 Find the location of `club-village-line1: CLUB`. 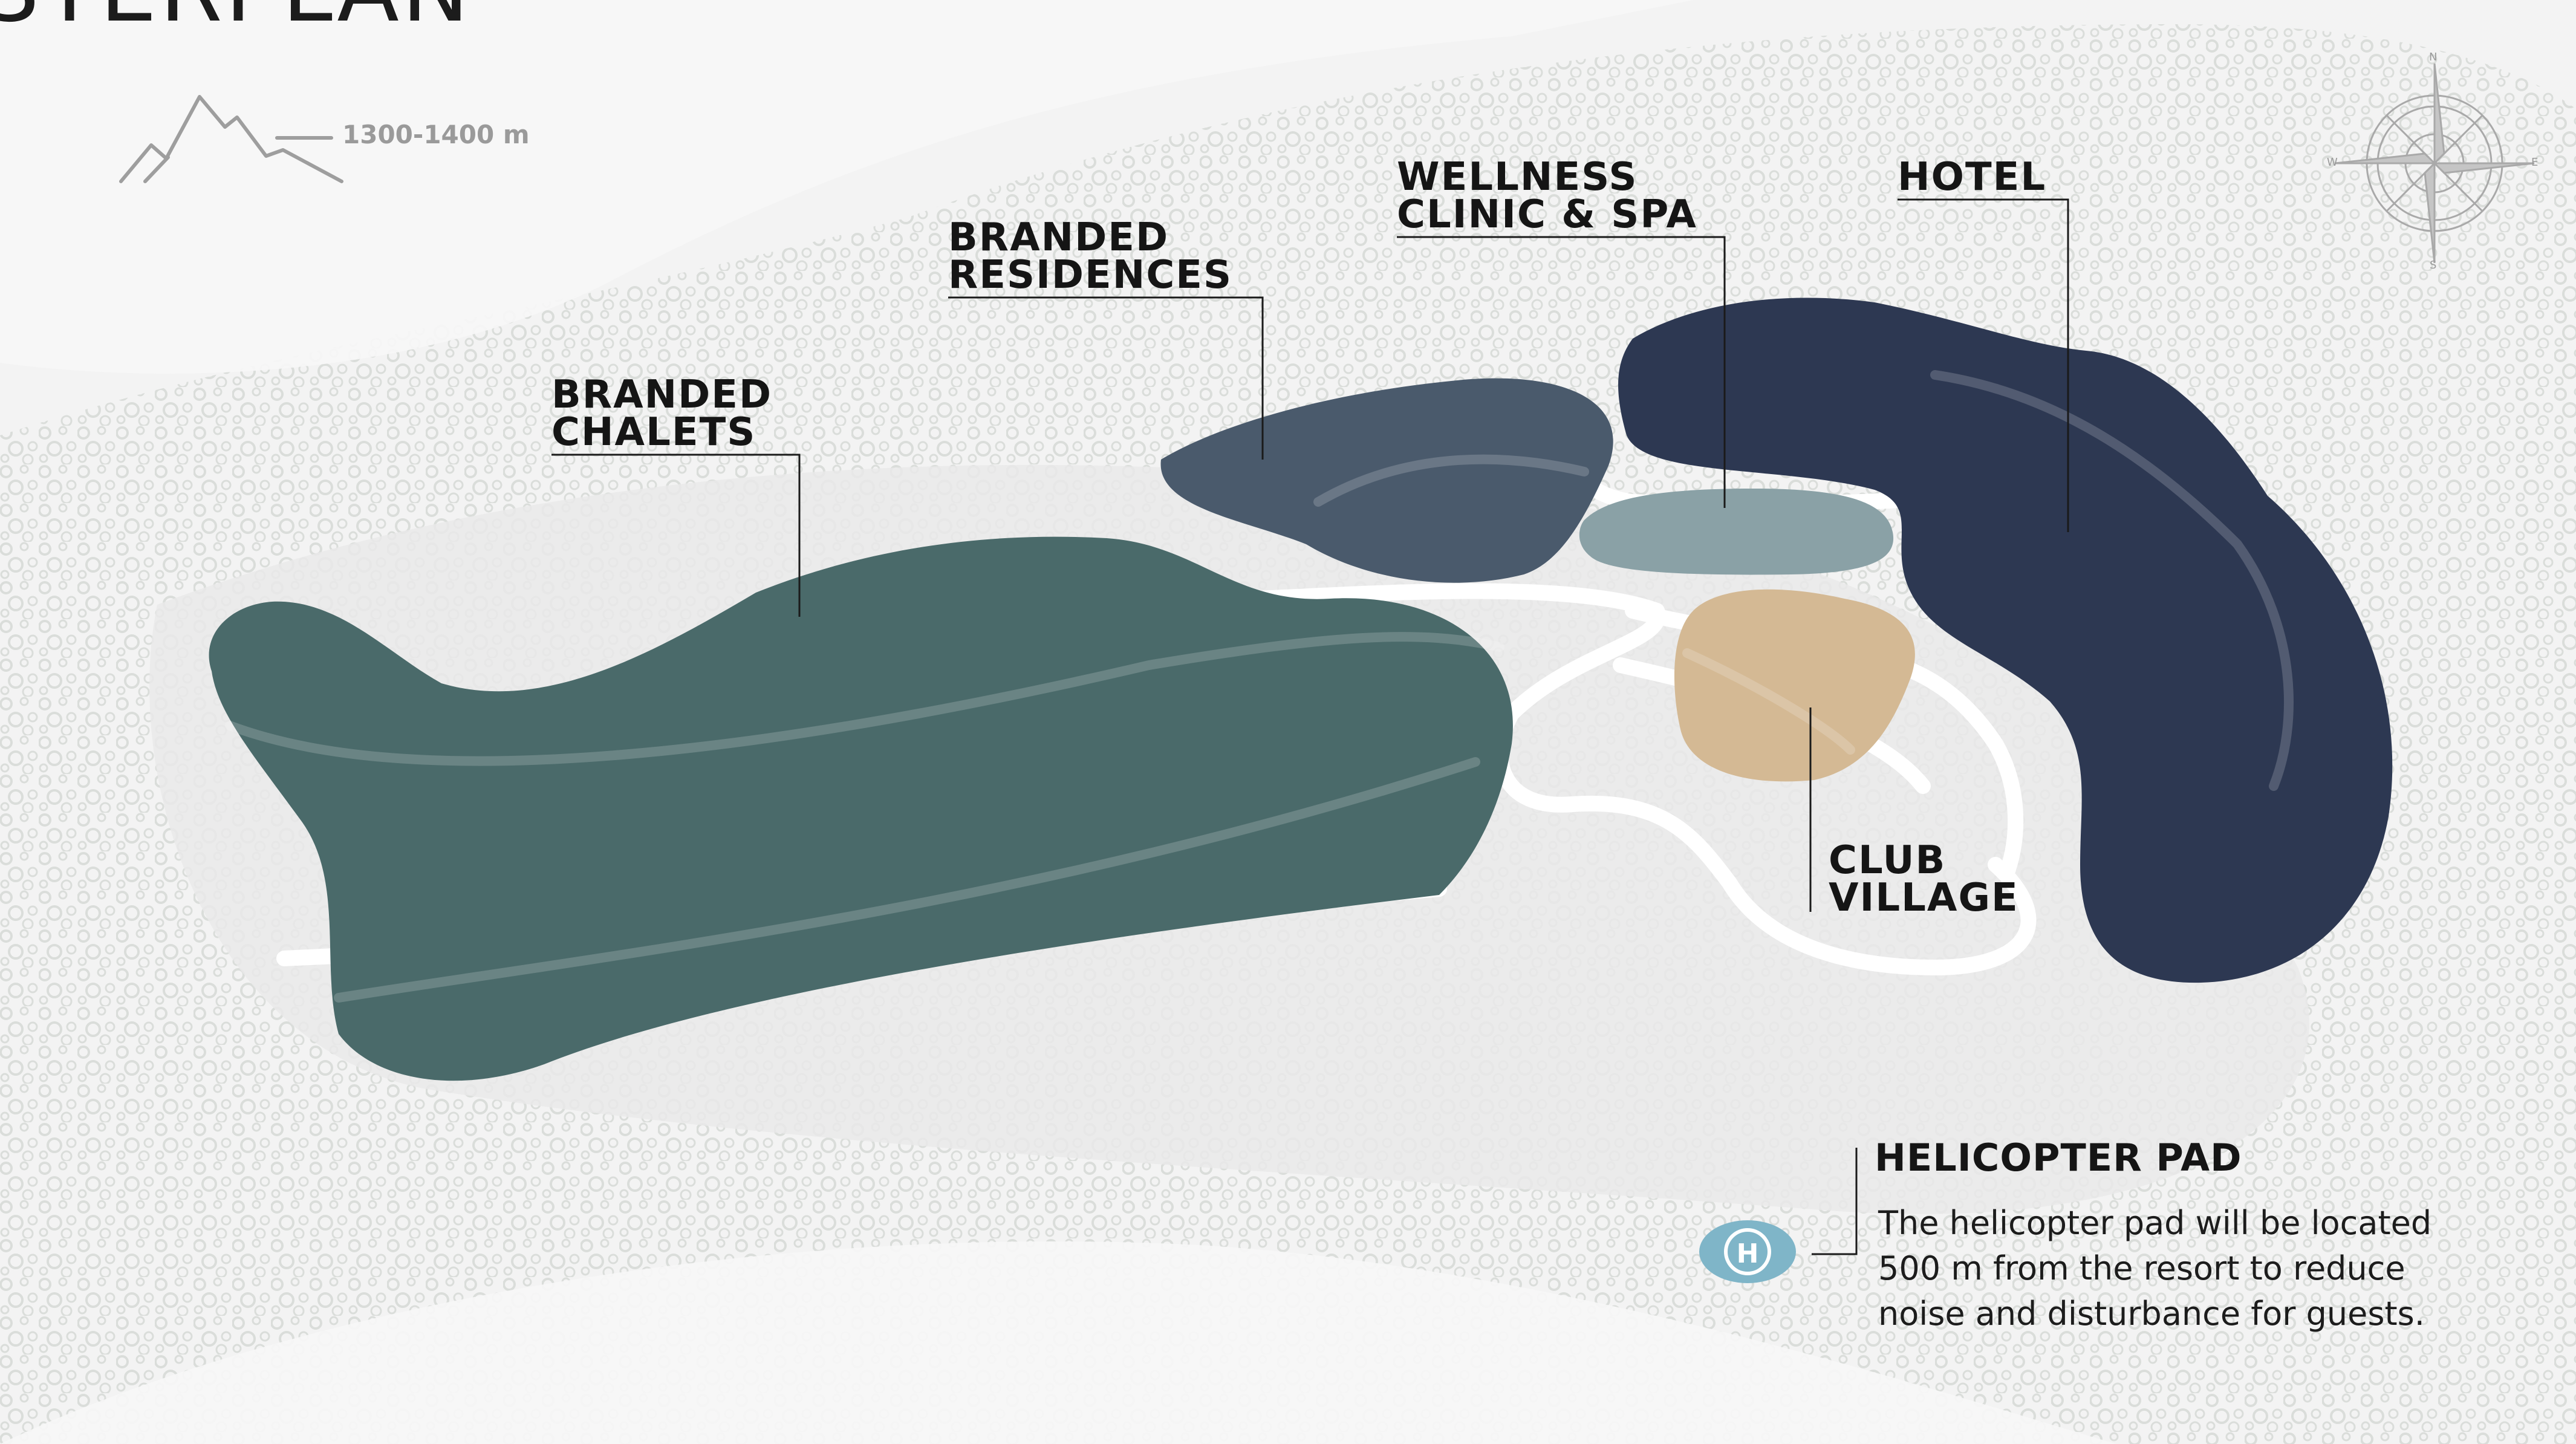

club-village-line1: CLUB is located at coordinates (1888, 860).